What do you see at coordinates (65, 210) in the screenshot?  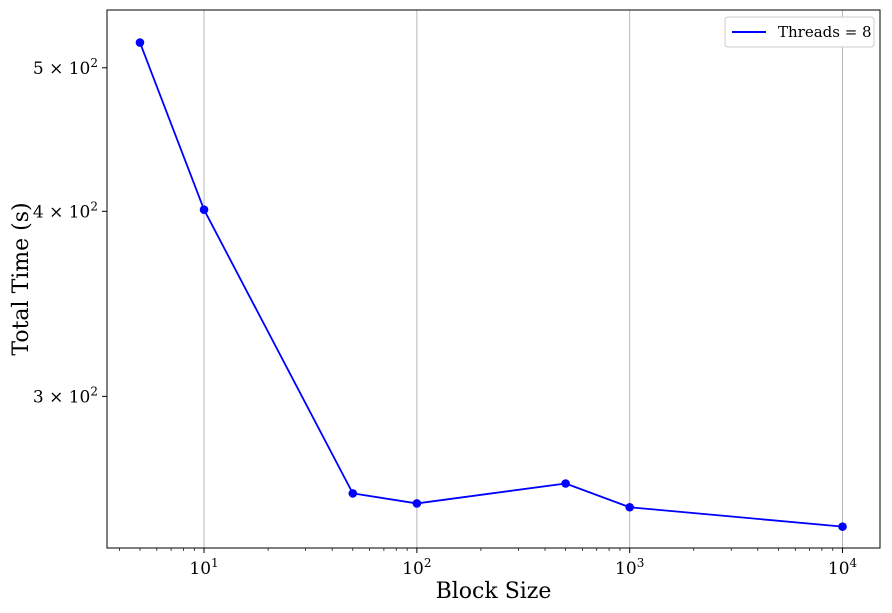 I see `y-tick-label: 4 × 102` at bounding box center [65, 210].